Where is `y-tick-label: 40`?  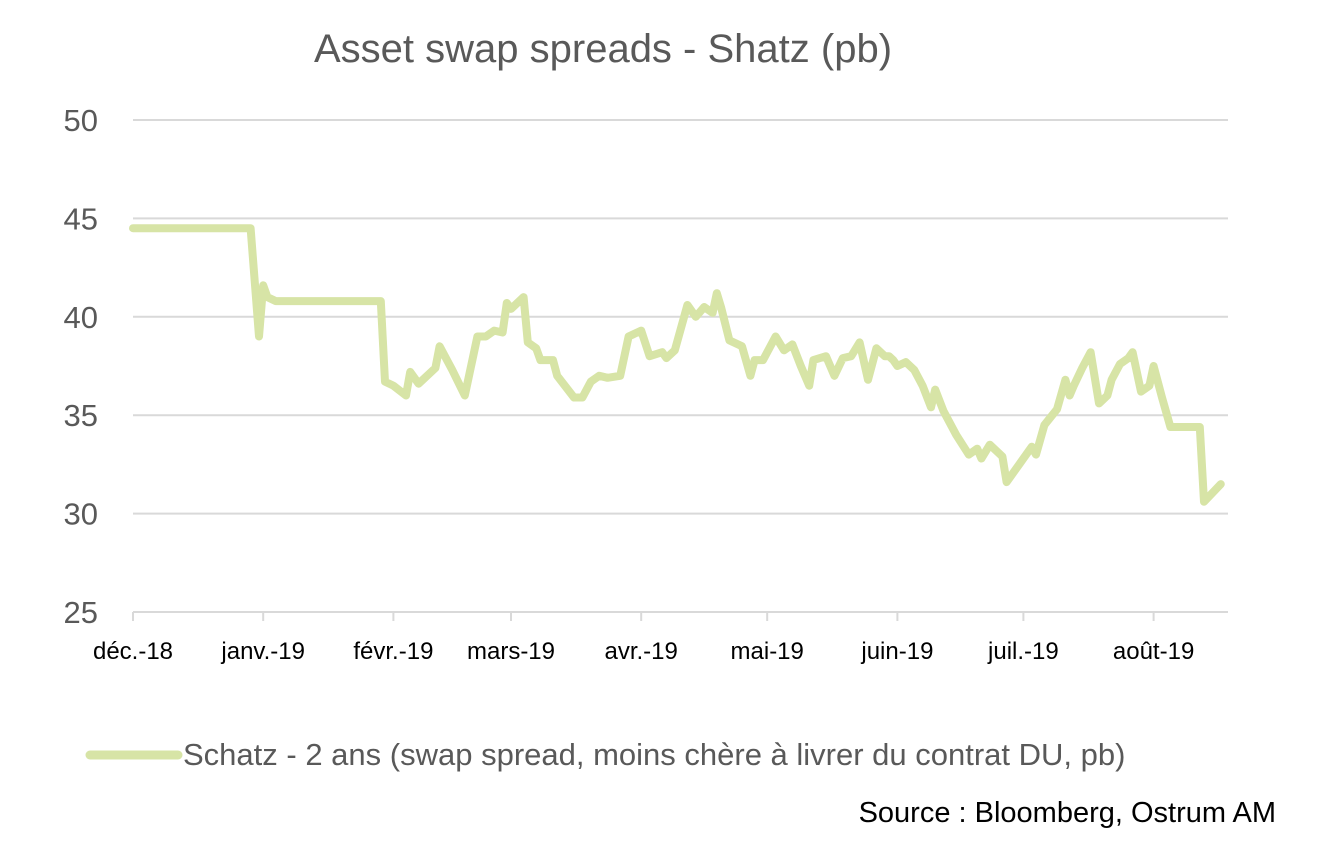
y-tick-label: 40 is located at coordinates (81, 317).